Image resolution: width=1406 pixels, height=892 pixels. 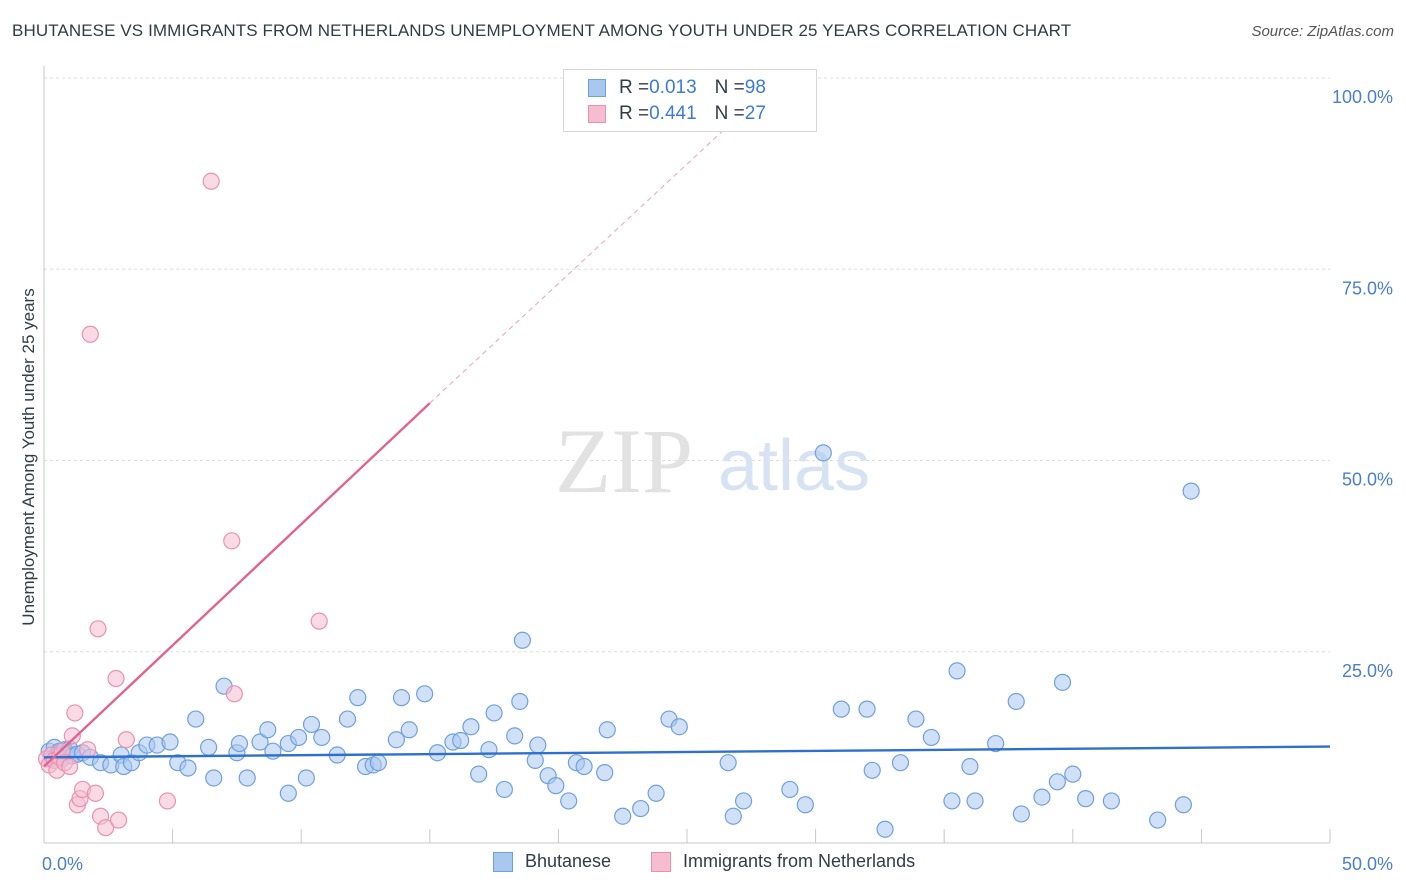 What do you see at coordinates (568, 861) in the screenshot?
I see `legend-label-bhutanese: Bhutanese` at bounding box center [568, 861].